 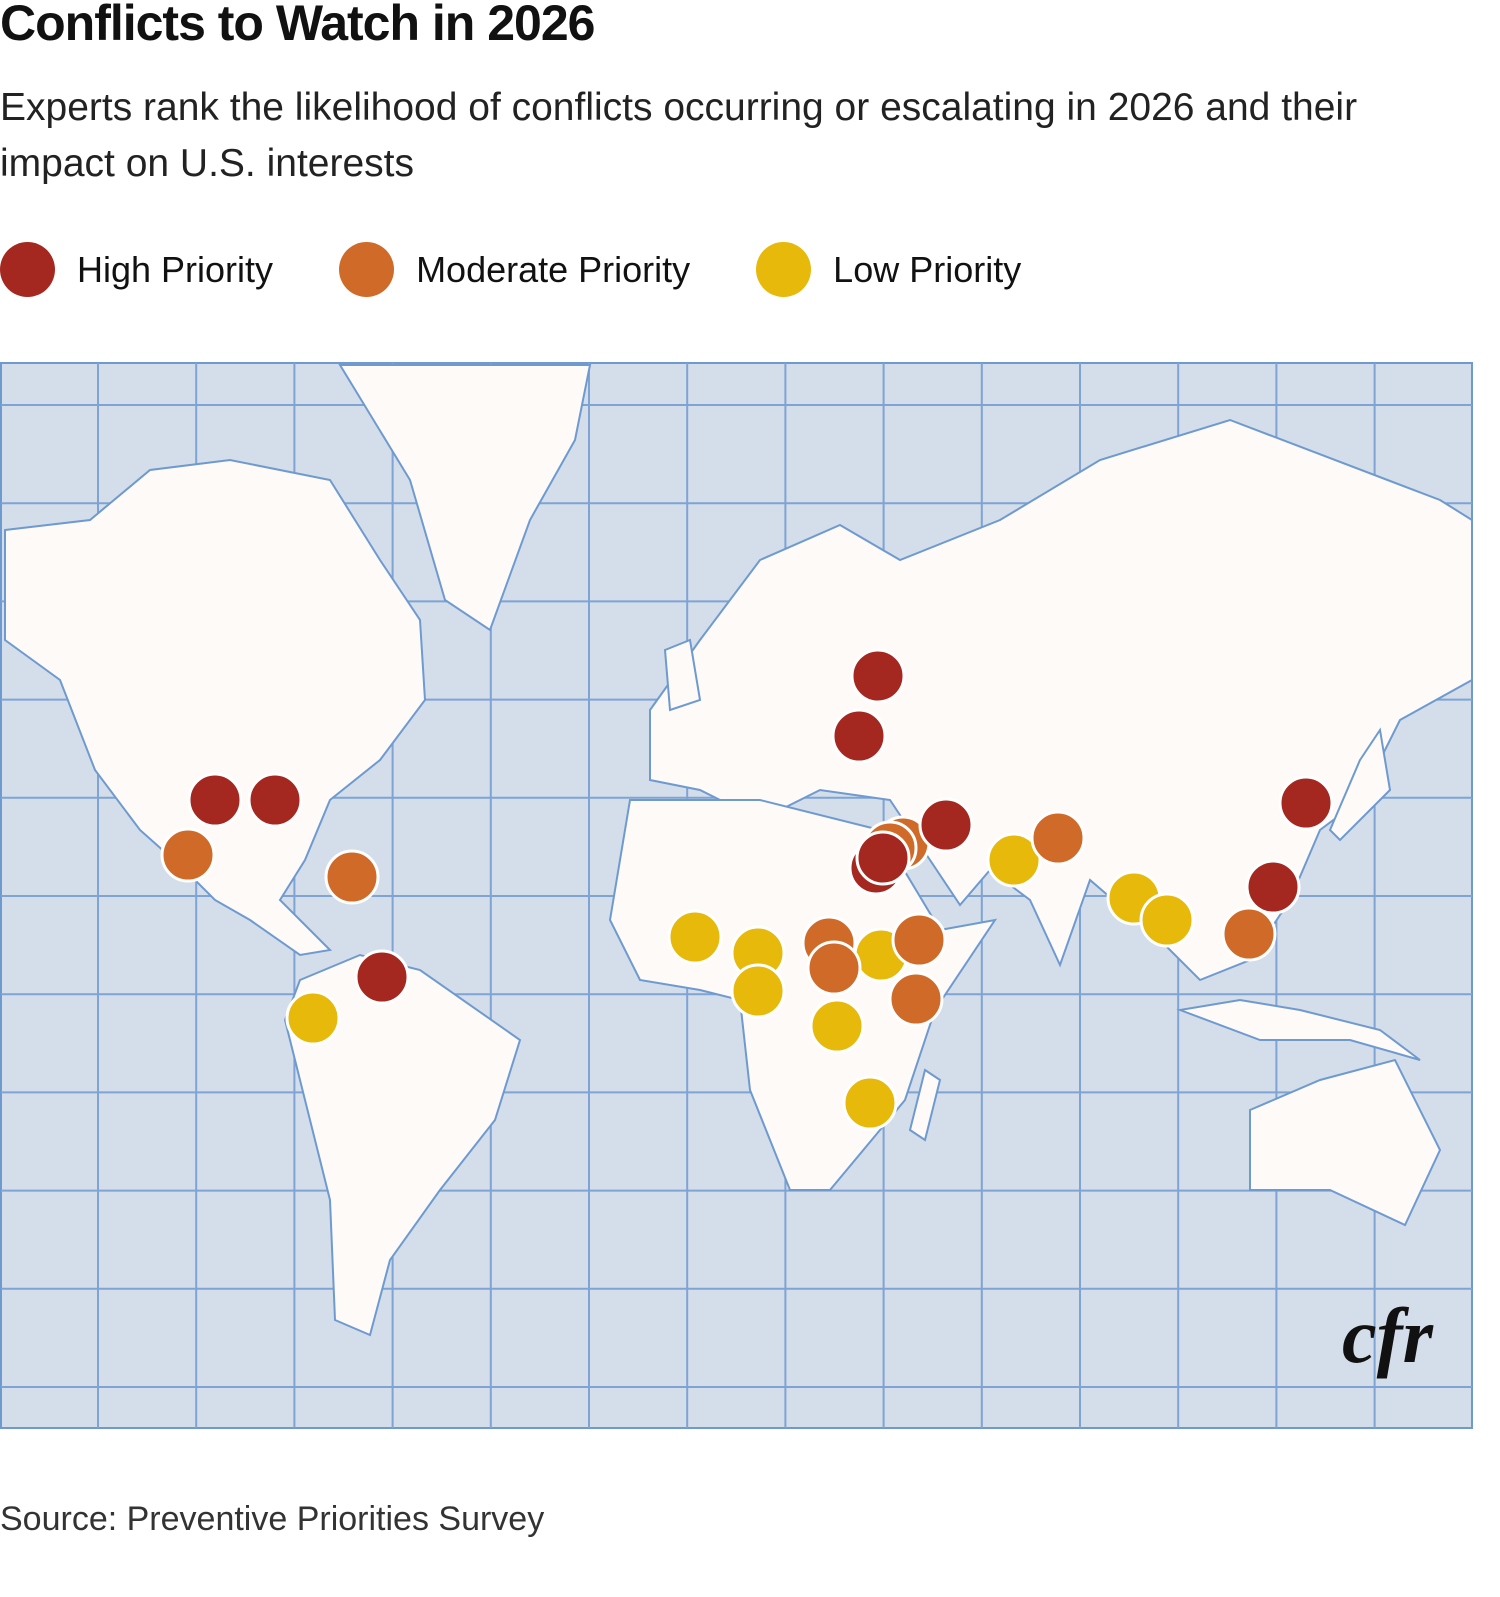 I want to click on source-note: Source: Preventive Priorities Survey, so click(x=272, y=1519).